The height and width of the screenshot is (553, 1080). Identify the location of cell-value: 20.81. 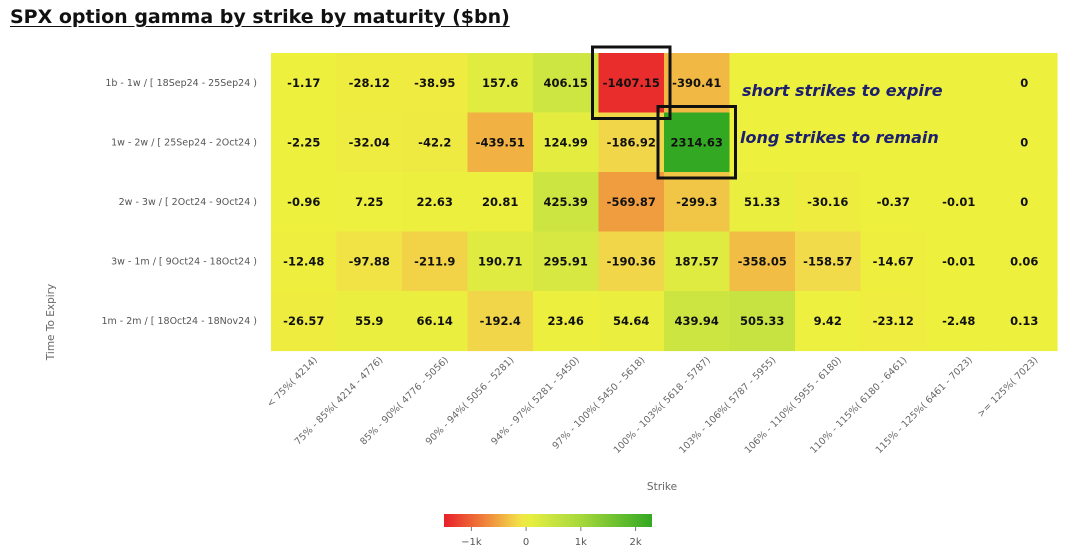
(500, 202).